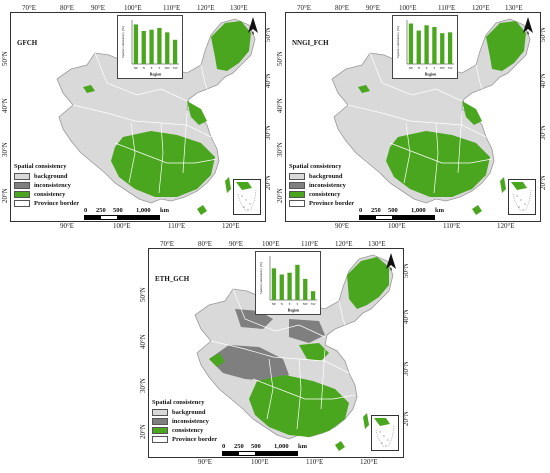 The width and height of the screenshot is (550, 473). What do you see at coordinates (156, 75) in the screenshot?
I see `x-axis-label: Region` at bounding box center [156, 75].